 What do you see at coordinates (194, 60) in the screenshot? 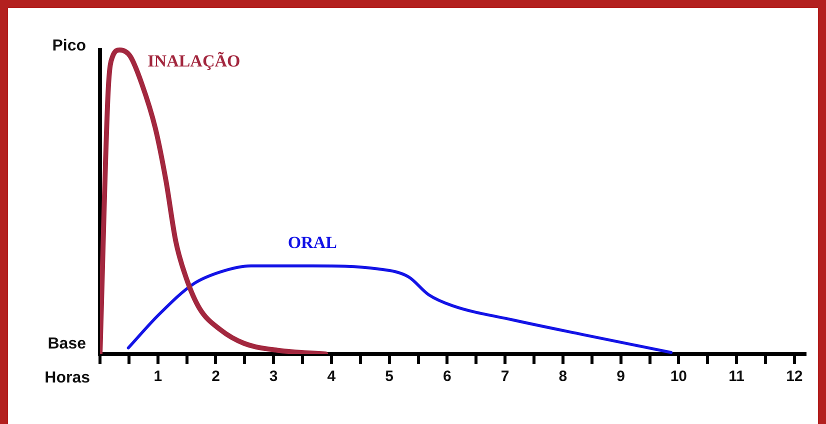
I see `series-label: INALAÇÃO` at bounding box center [194, 60].